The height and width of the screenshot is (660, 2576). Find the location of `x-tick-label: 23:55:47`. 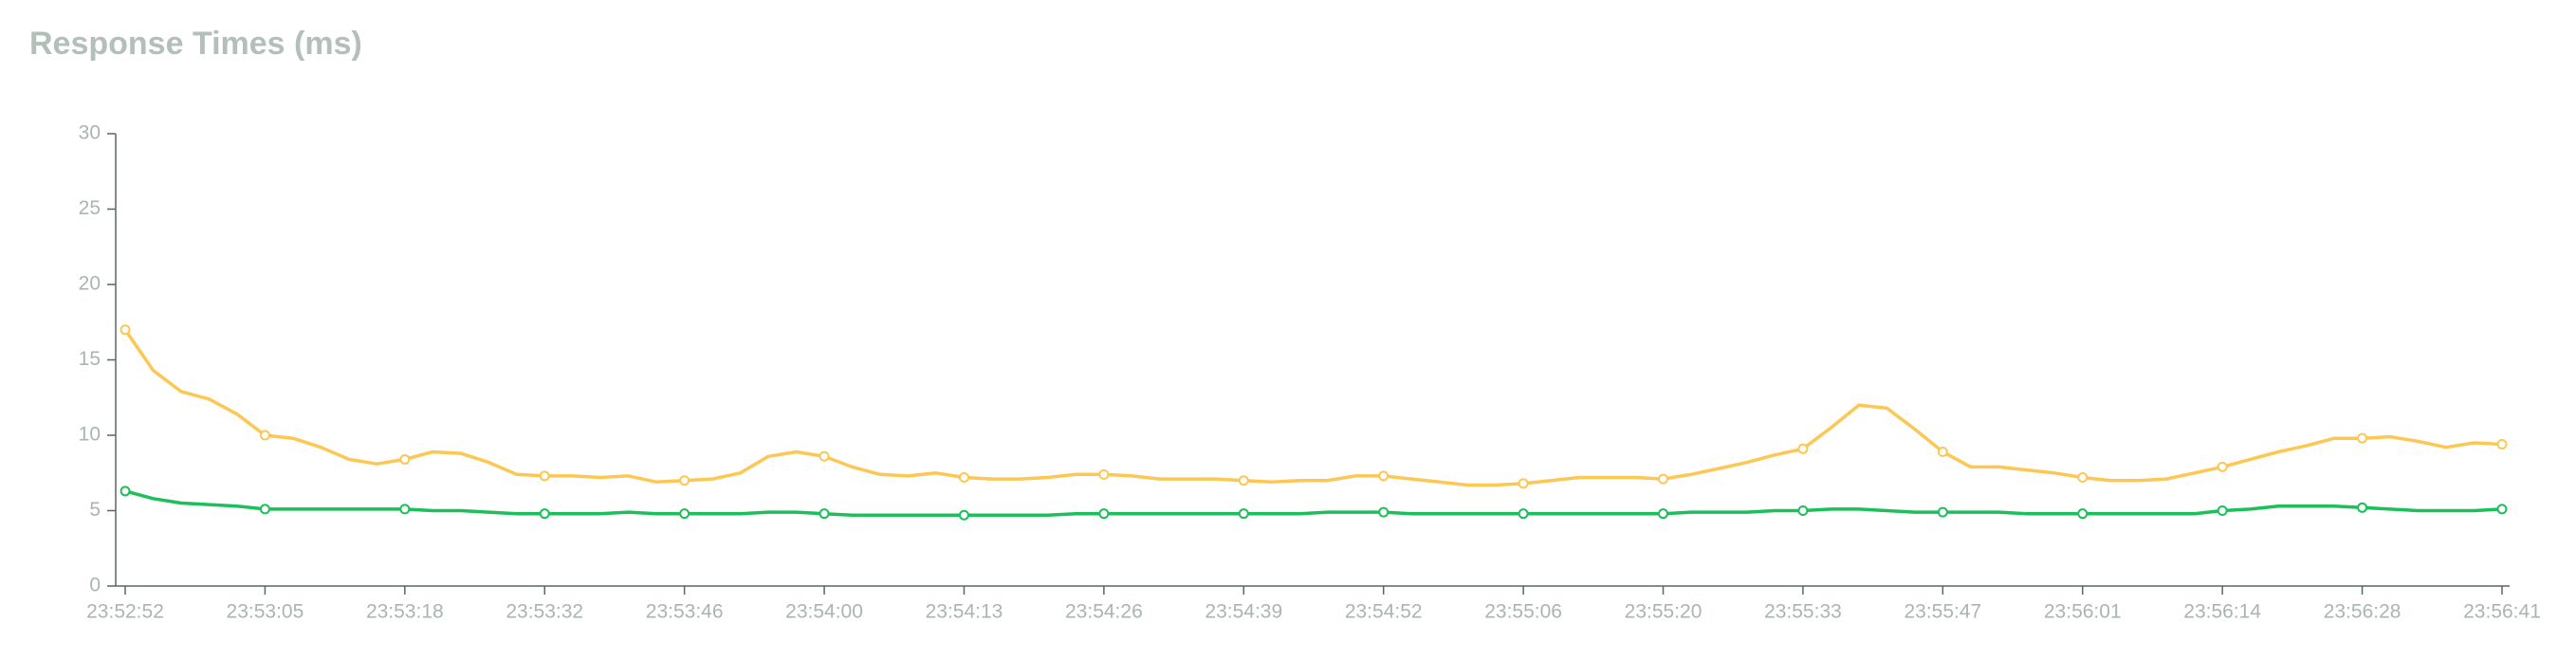

x-tick-label: 23:55:47 is located at coordinates (1942, 612).